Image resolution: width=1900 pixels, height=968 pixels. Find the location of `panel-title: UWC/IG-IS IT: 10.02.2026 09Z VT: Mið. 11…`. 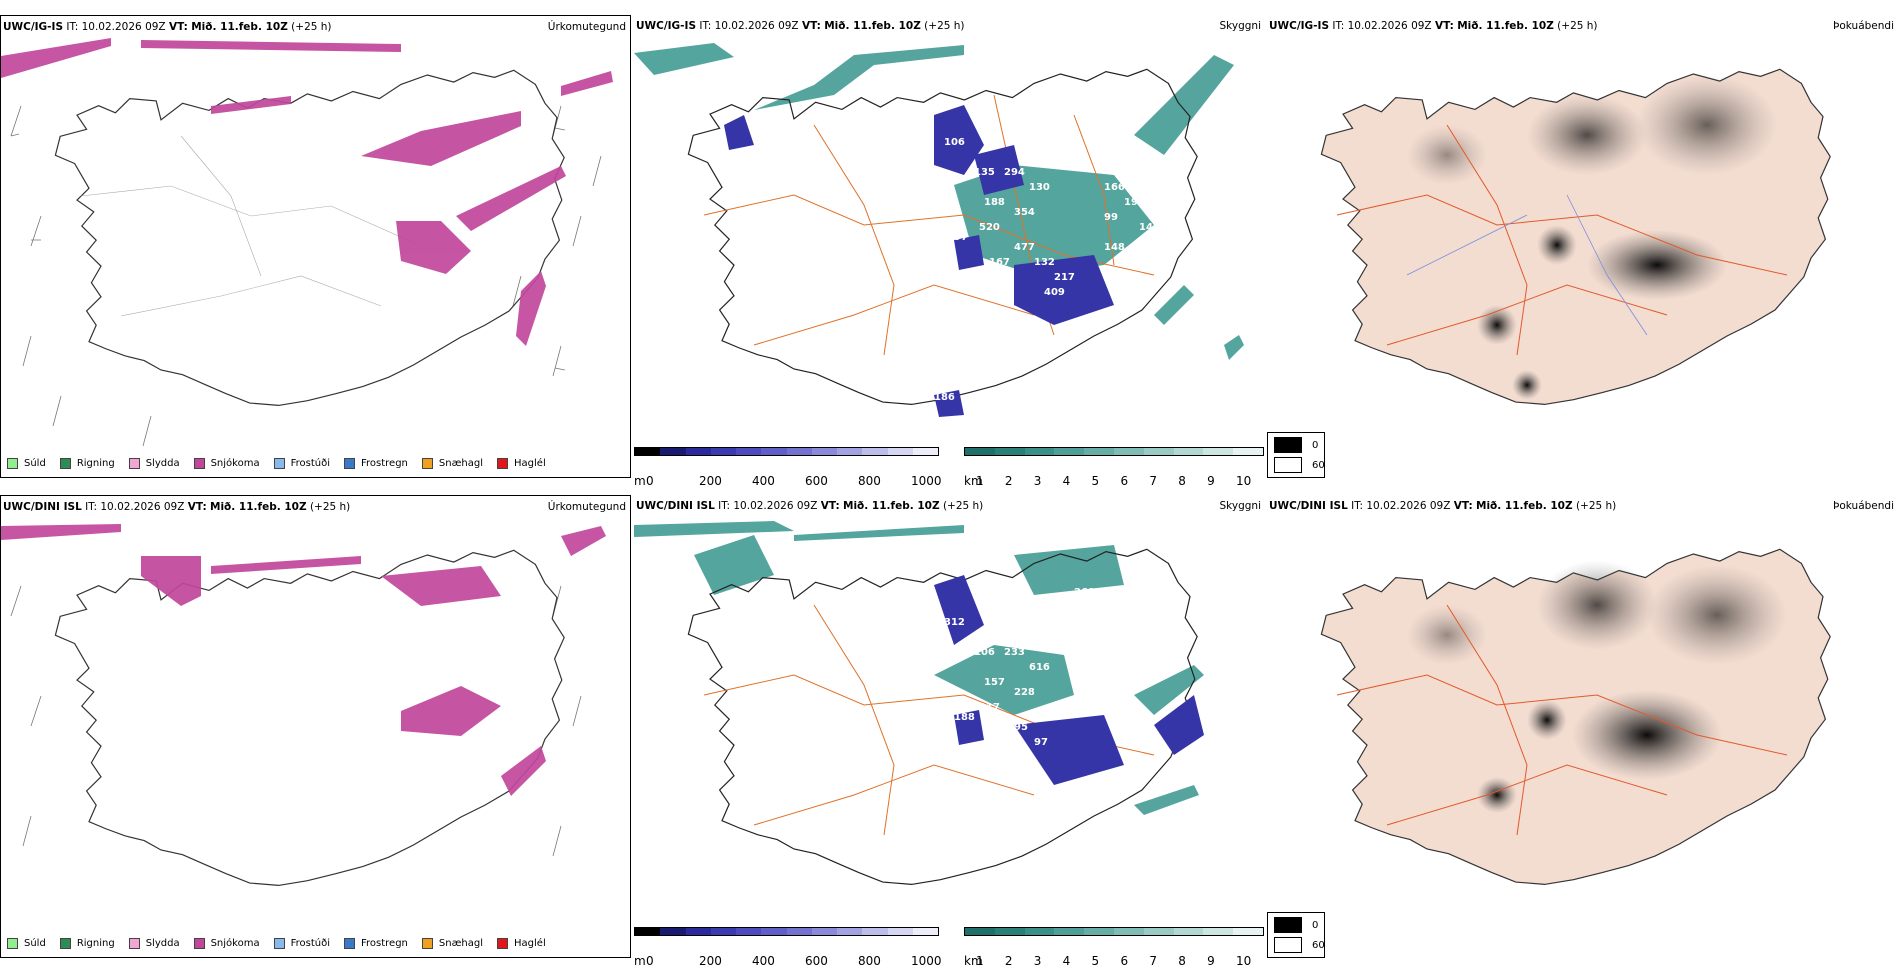

panel-title: UWC/IG-IS IT: 10.02.2026 09Z VT: Mið. 11… is located at coordinates (800, 26).